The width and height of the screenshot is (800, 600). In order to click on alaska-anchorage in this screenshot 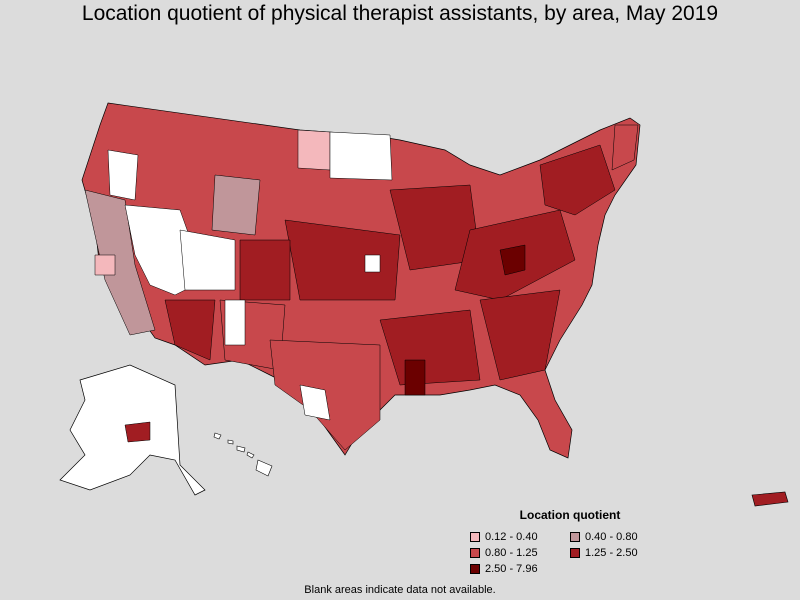, I will do `click(137, 432)`.